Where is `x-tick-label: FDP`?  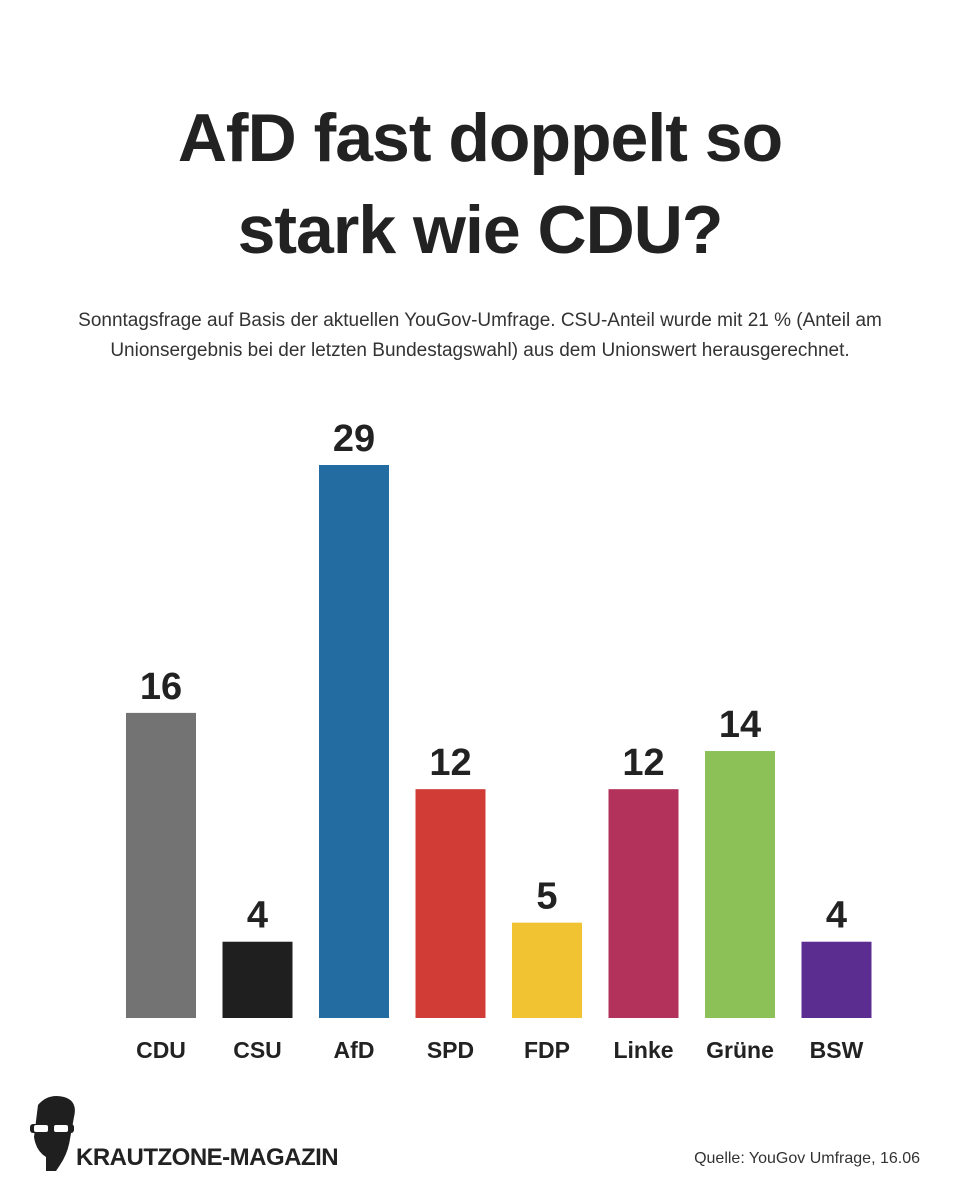
x-tick-label: FDP is located at coordinates (547, 1050).